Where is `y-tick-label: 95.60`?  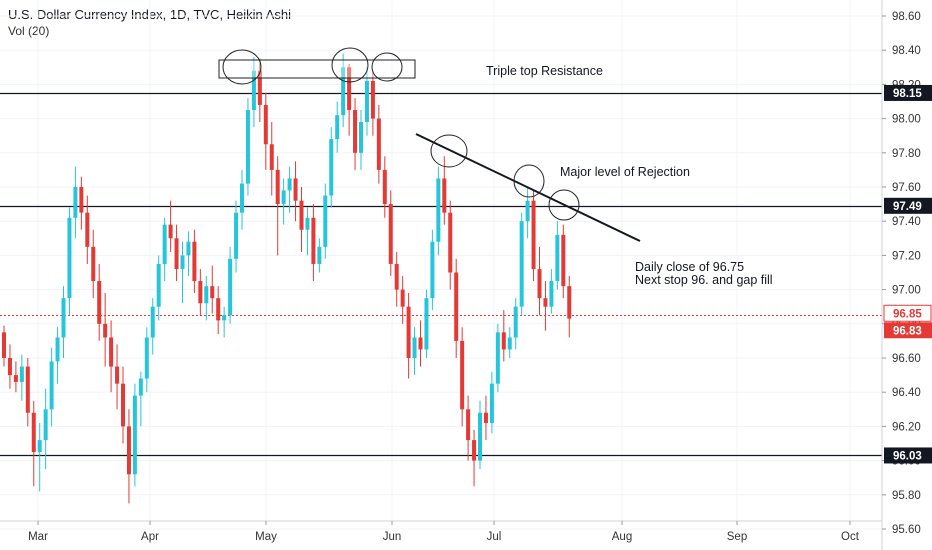 y-tick-label: 95.60 is located at coordinates (906, 530).